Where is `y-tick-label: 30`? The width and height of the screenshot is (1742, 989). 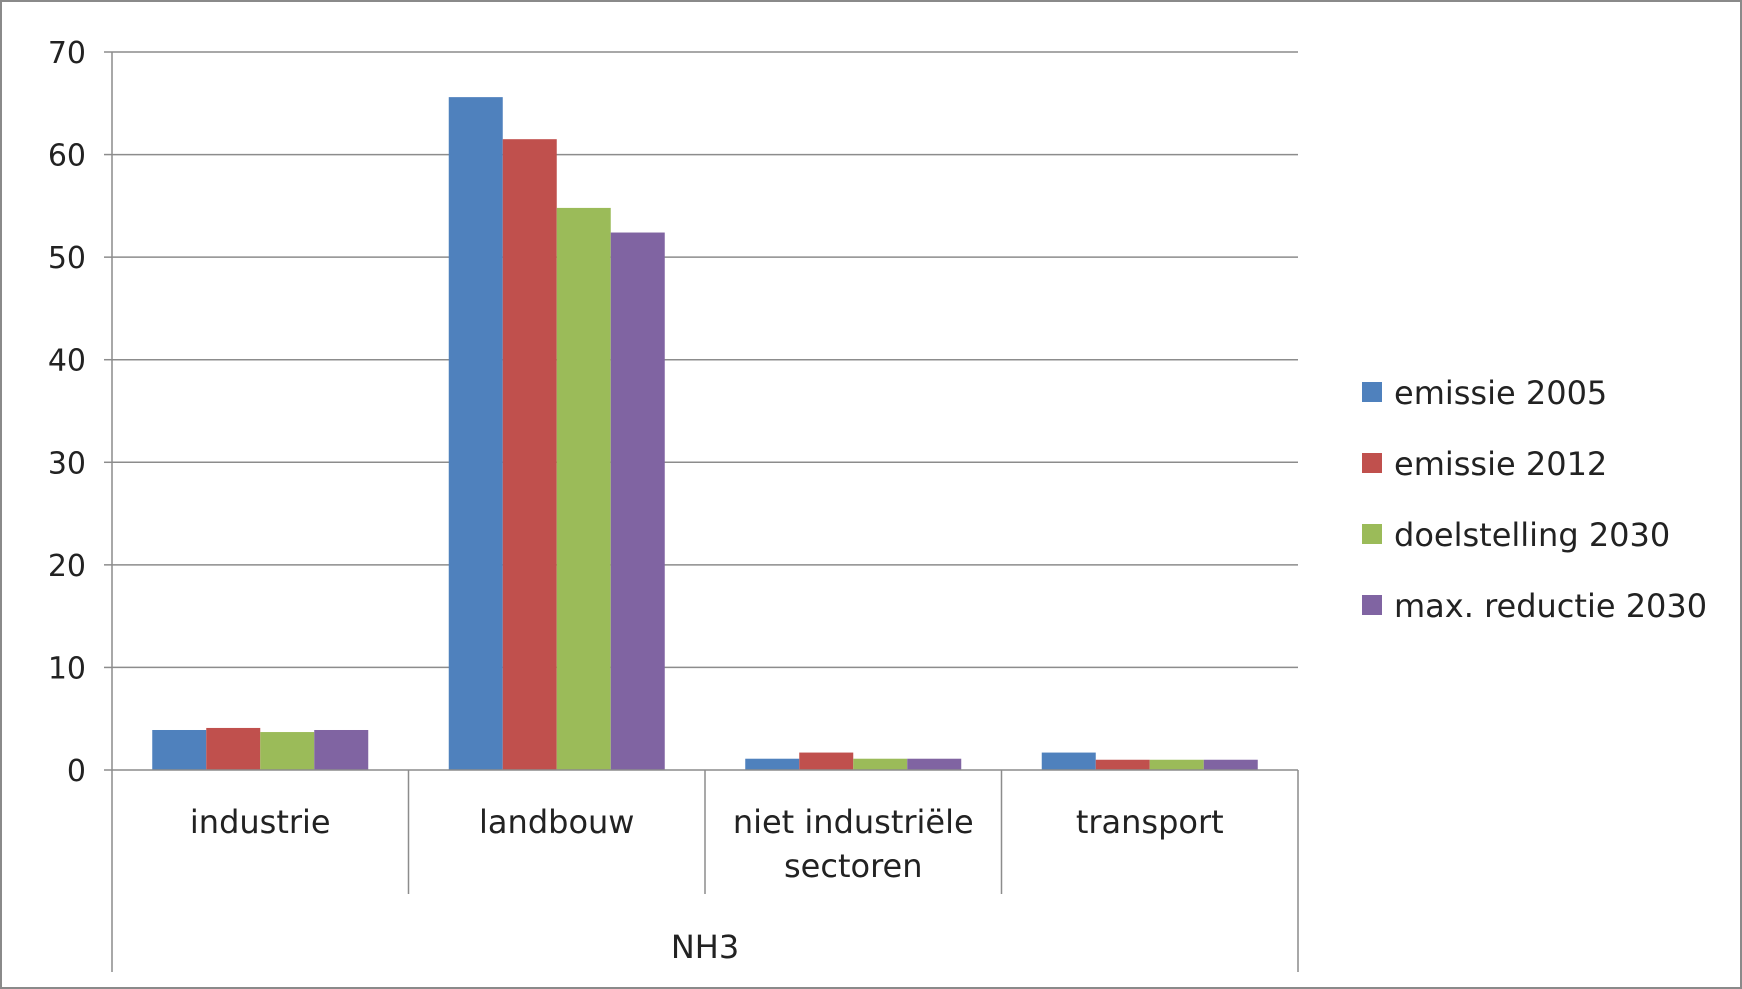
y-tick-label: 30 is located at coordinates (67, 463).